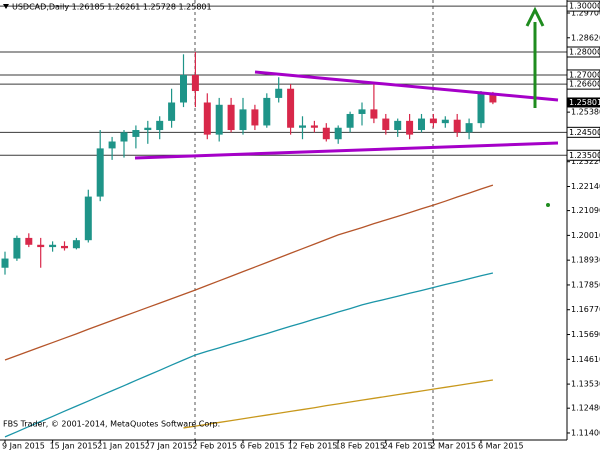  Describe the element at coordinates (585, 260) in the screenshot. I see `y-tick-label: 1.18930` at that location.